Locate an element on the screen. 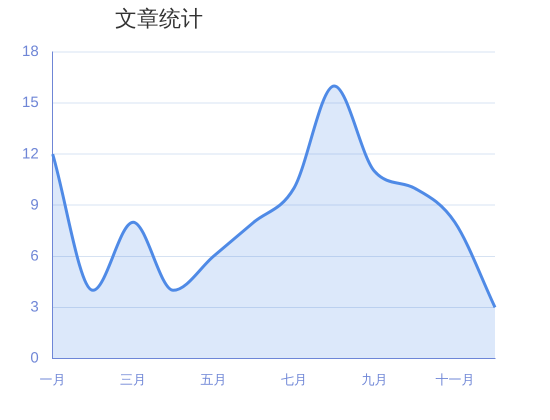  y-tick-label: 0 is located at coordinates (34, 358).